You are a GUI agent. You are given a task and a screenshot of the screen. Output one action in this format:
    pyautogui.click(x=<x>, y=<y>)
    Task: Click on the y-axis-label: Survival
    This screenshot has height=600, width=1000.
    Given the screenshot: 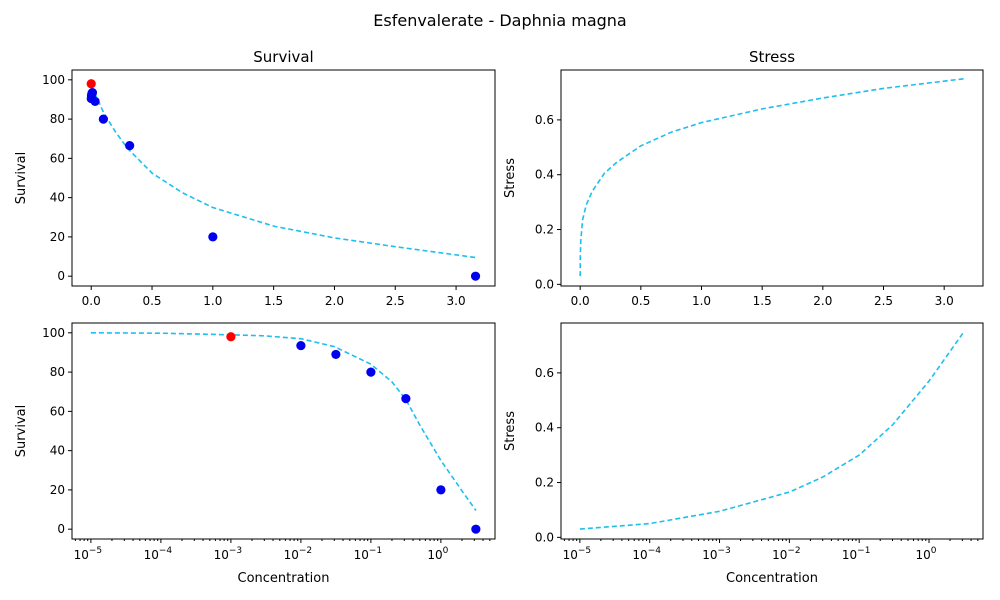 What is the action you would take?
    pyautogui.click(x=21, y=178)
    